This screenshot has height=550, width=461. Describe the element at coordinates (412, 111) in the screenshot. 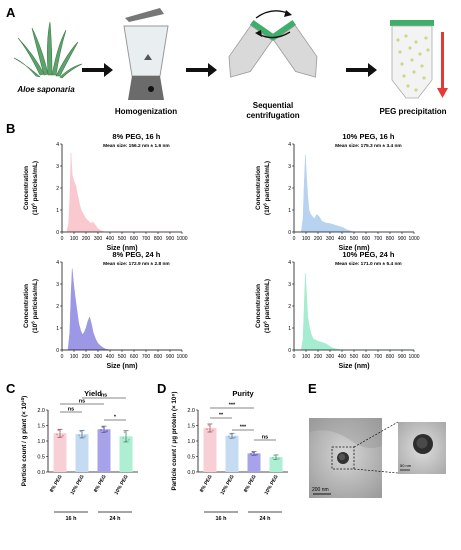

I see `peg-label: PEG precipitation` at that location.